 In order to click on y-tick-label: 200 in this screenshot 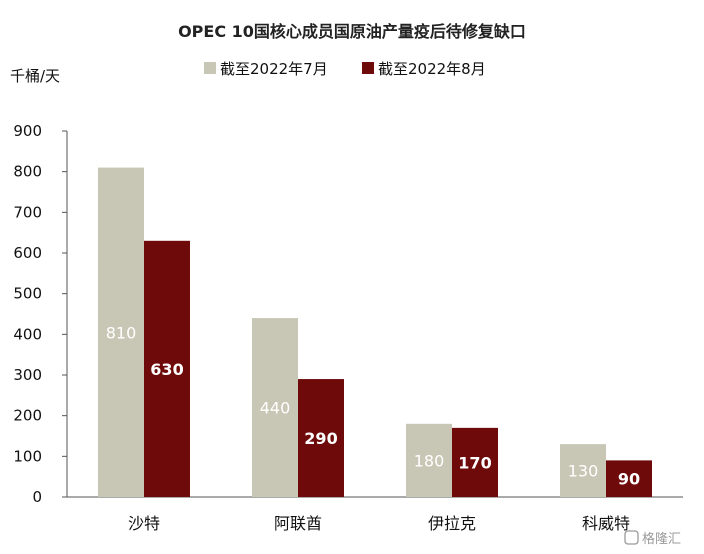, I will do `click(27, 416)`.